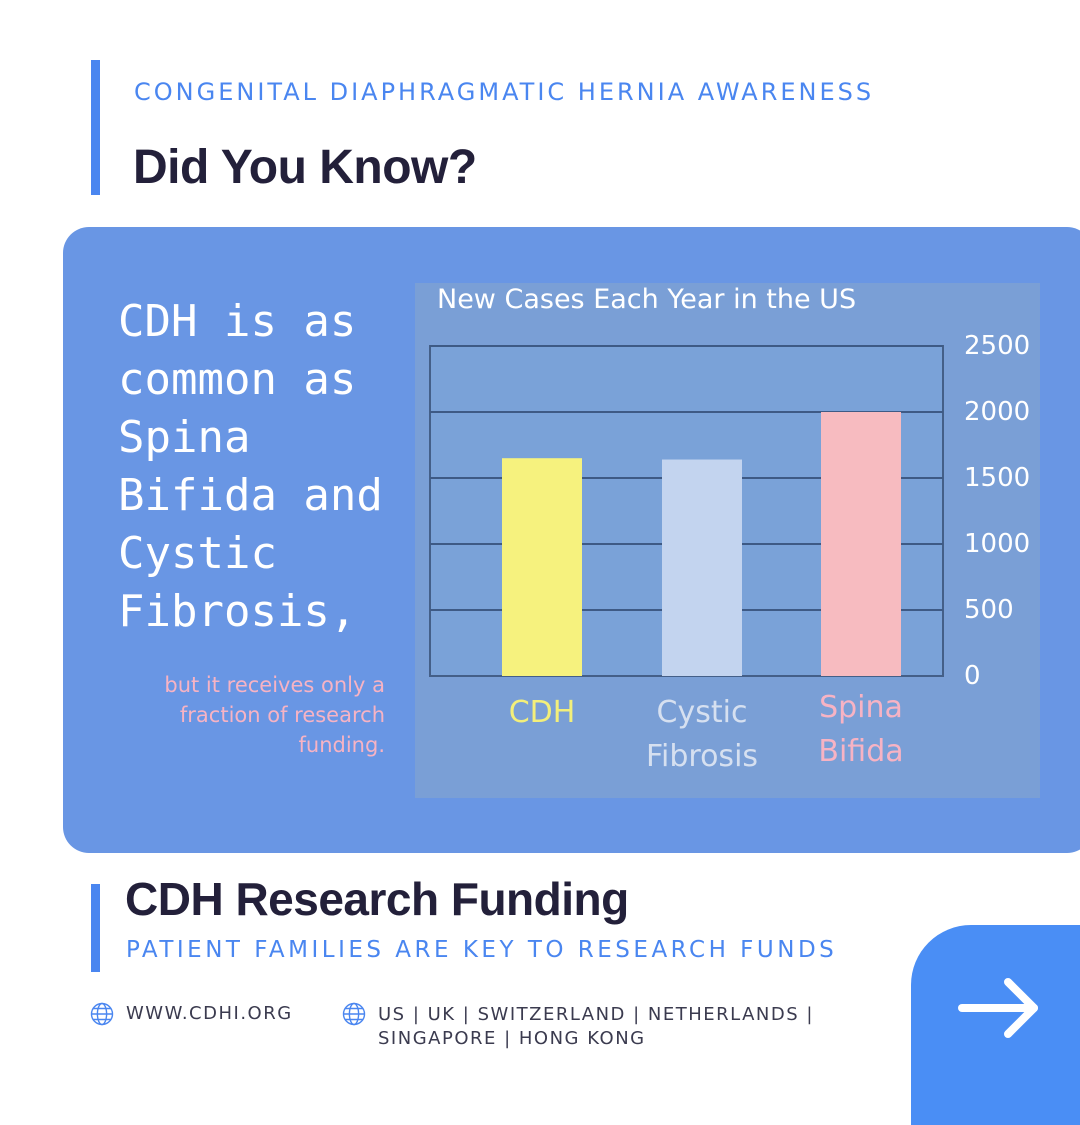 The height and width of the screenshot is (1125, 1080). I want to click on x-tick-label: CDH, so click(542, 712).